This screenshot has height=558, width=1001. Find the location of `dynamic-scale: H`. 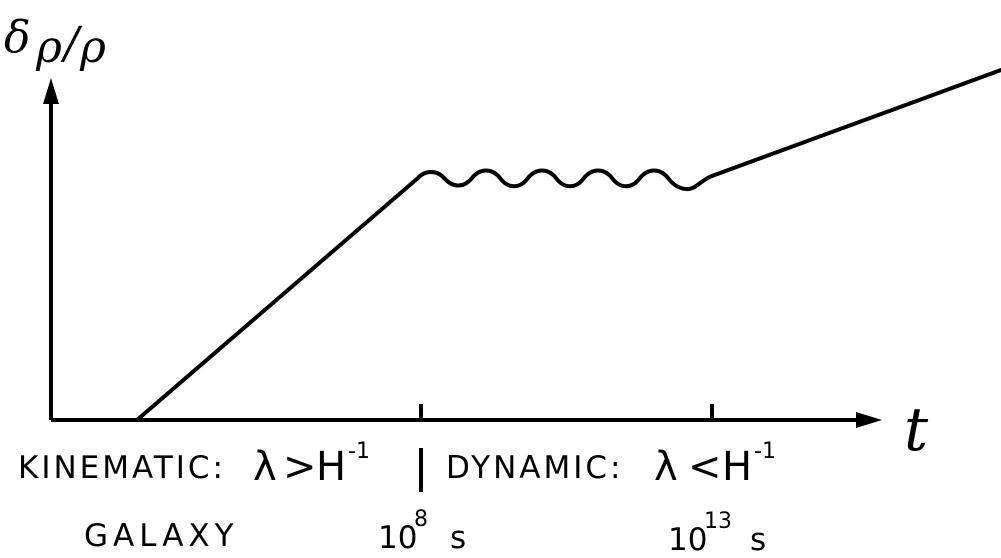

dynamic-scale: H is located at coordinates (737, 467).